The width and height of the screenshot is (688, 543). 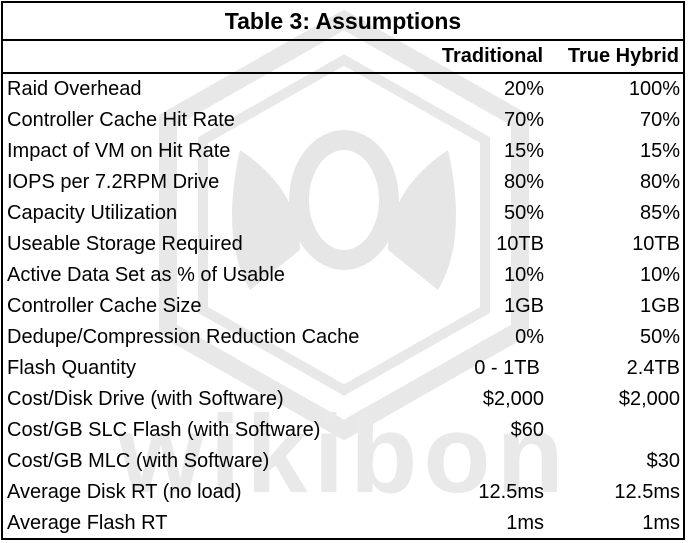 I want to click on row-label: Impact of VM on Hit Rate, so click(x=119, y=151).